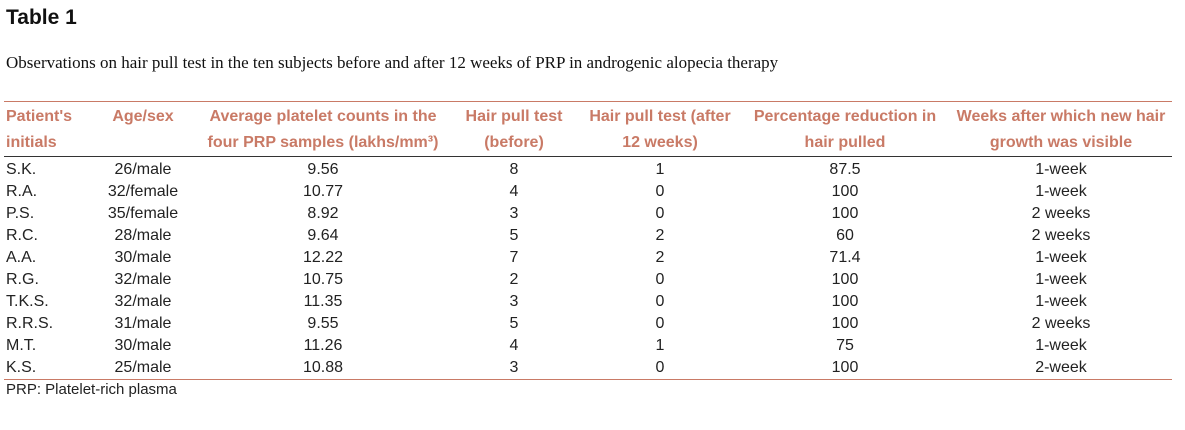  Describe the element at coordinates (143, 368) in the screenshot. I see `table-cell: 25/male` at that location.